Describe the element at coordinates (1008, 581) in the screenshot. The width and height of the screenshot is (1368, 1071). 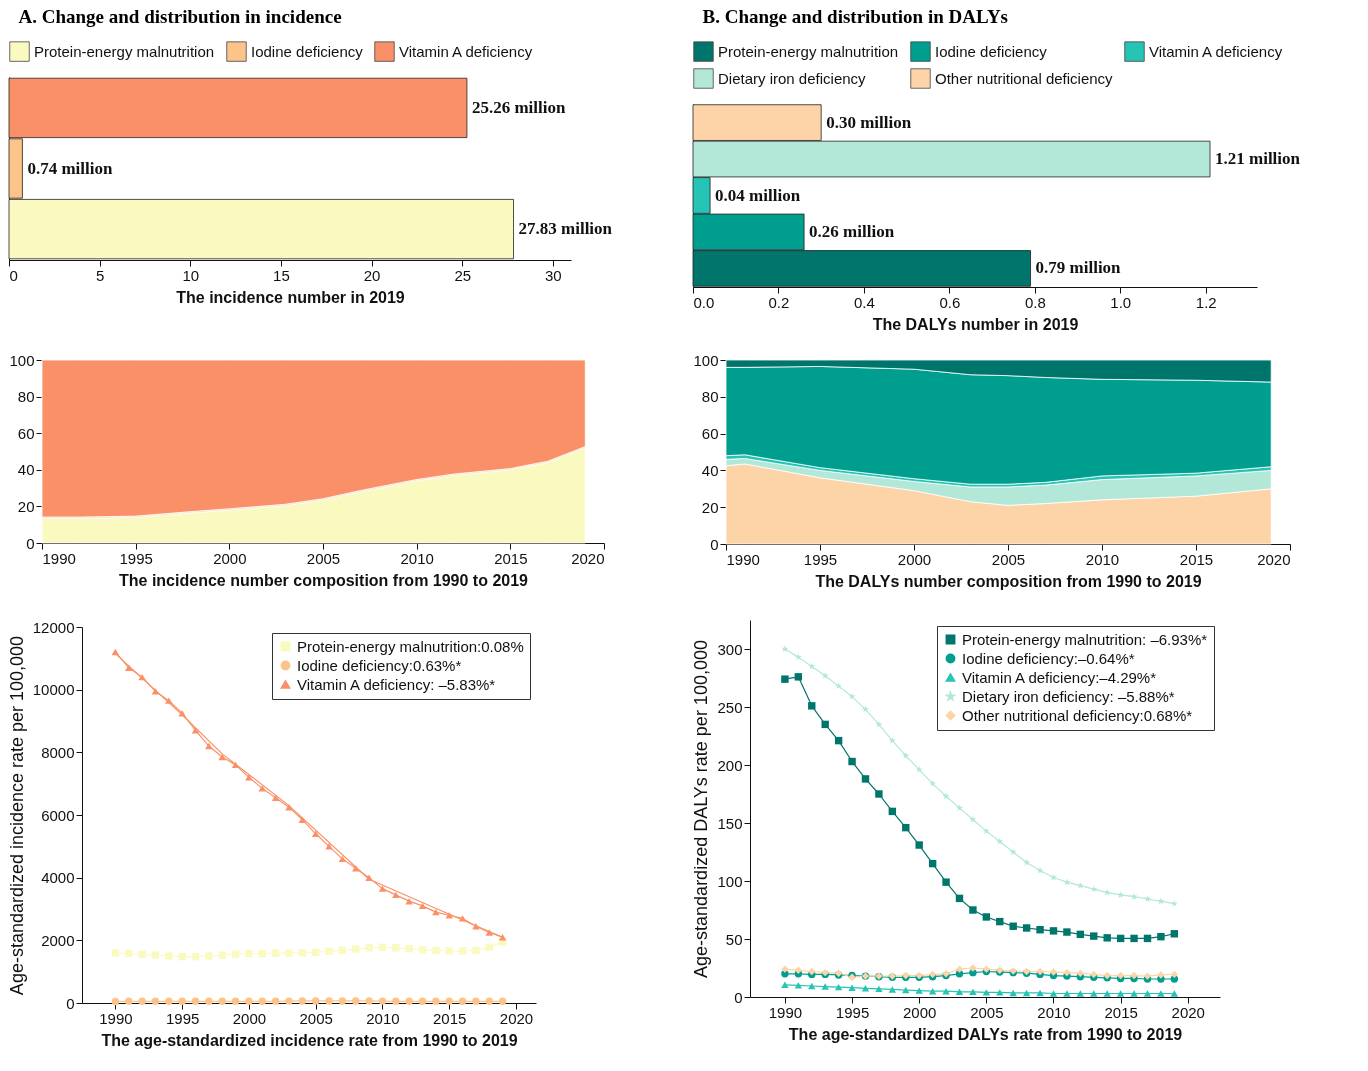
I see `x-axis-title: The DALYs number composition from 1990 to 2019` at that location.